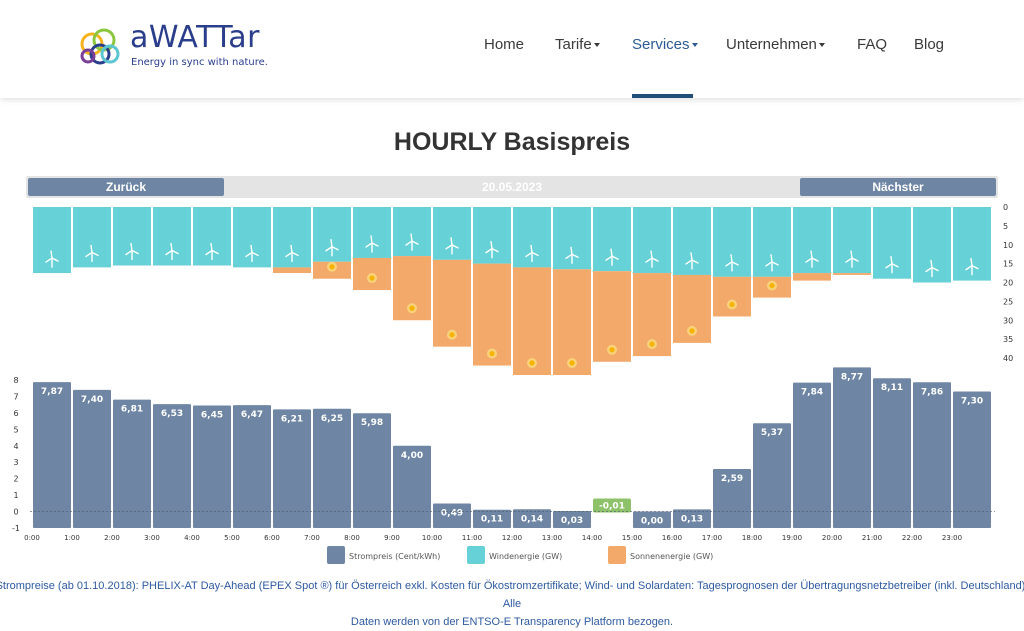 The image size is (1024, 631). Describe the element at coordinates (596, 45) in the screenshot. I see `caret-down-icon` at that location.